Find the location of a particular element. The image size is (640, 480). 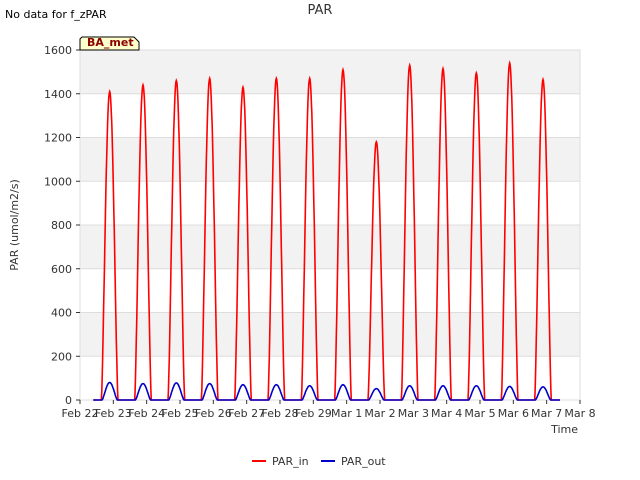

legend-label-PAR_out: PAR_out is located at coordinates (363, 461).